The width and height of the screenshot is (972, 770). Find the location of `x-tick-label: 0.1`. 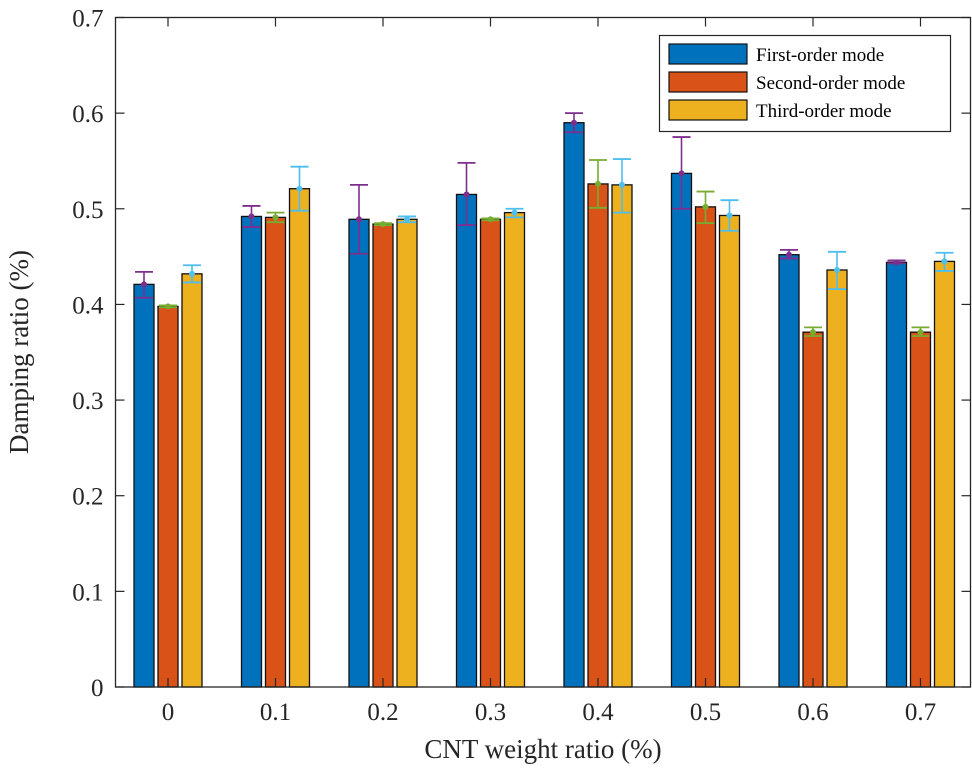

x-tick-label: 0.1 is located at coordinates (275, 712).